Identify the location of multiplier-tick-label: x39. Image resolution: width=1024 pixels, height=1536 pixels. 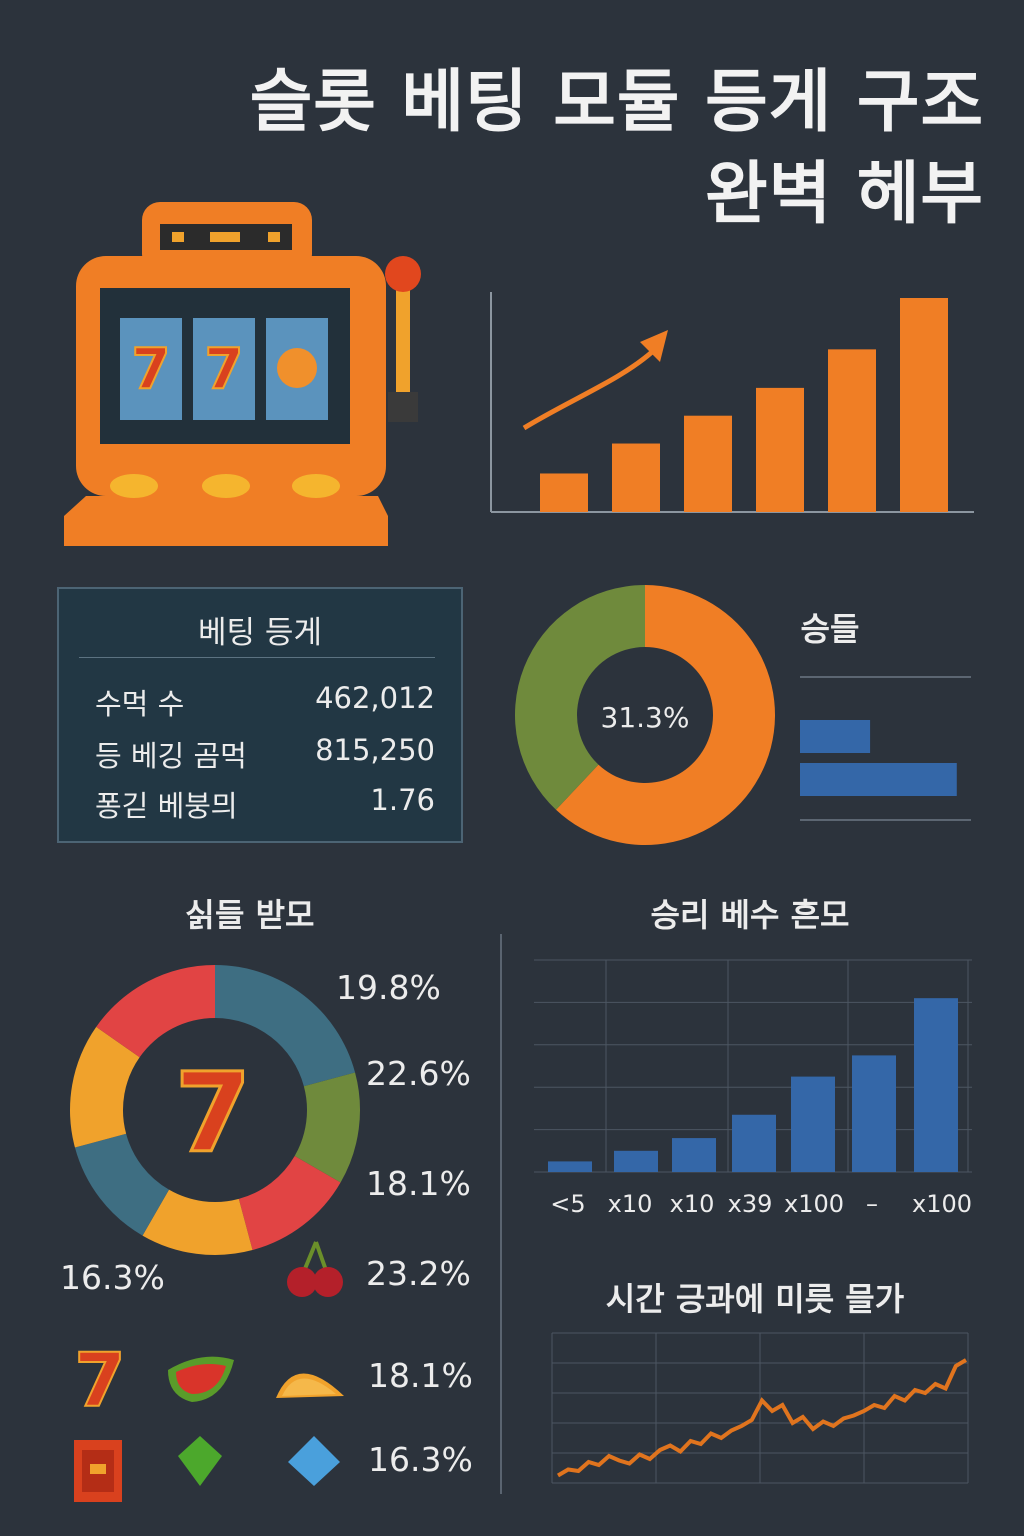
(750, 1204).